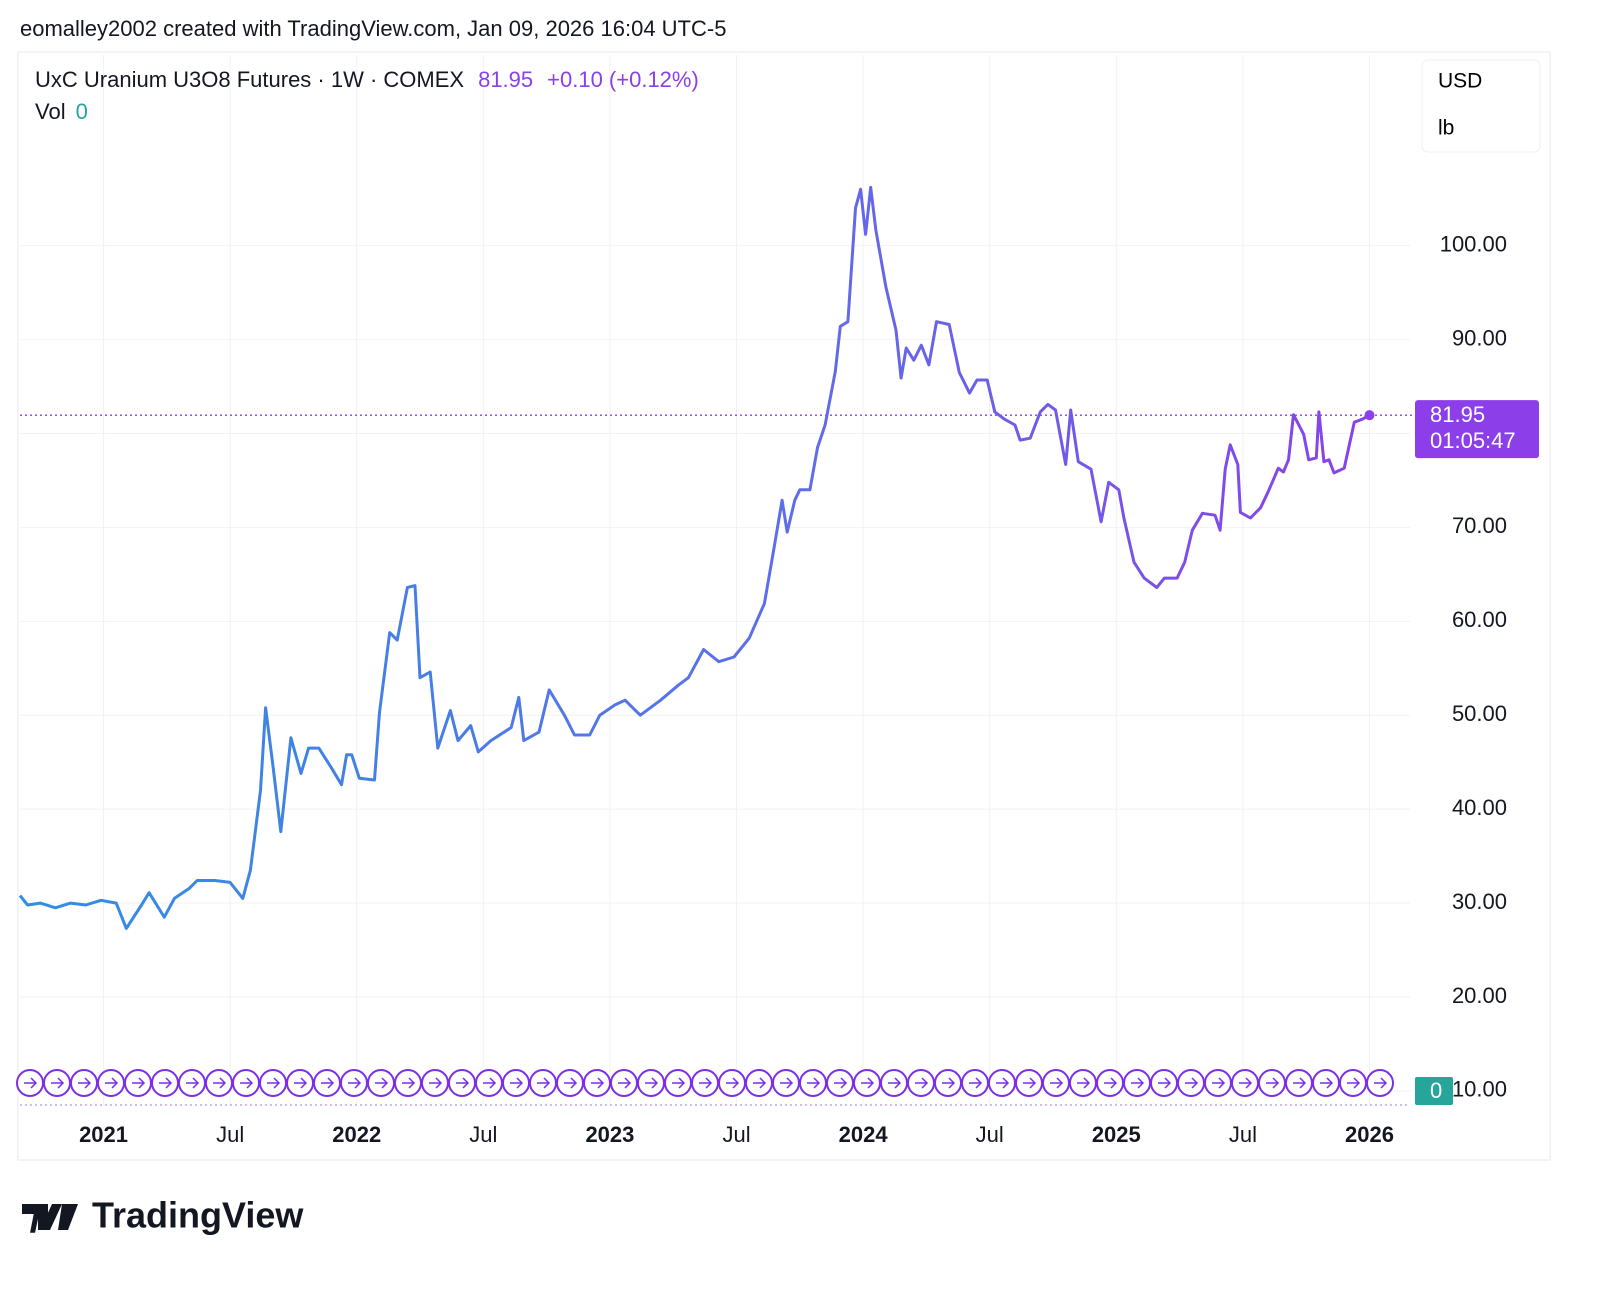  What do you see at coordinates (1479, 337) in the screenshot?
I see `y-tick-label: 90.00` at bounding box center [1479, 337].